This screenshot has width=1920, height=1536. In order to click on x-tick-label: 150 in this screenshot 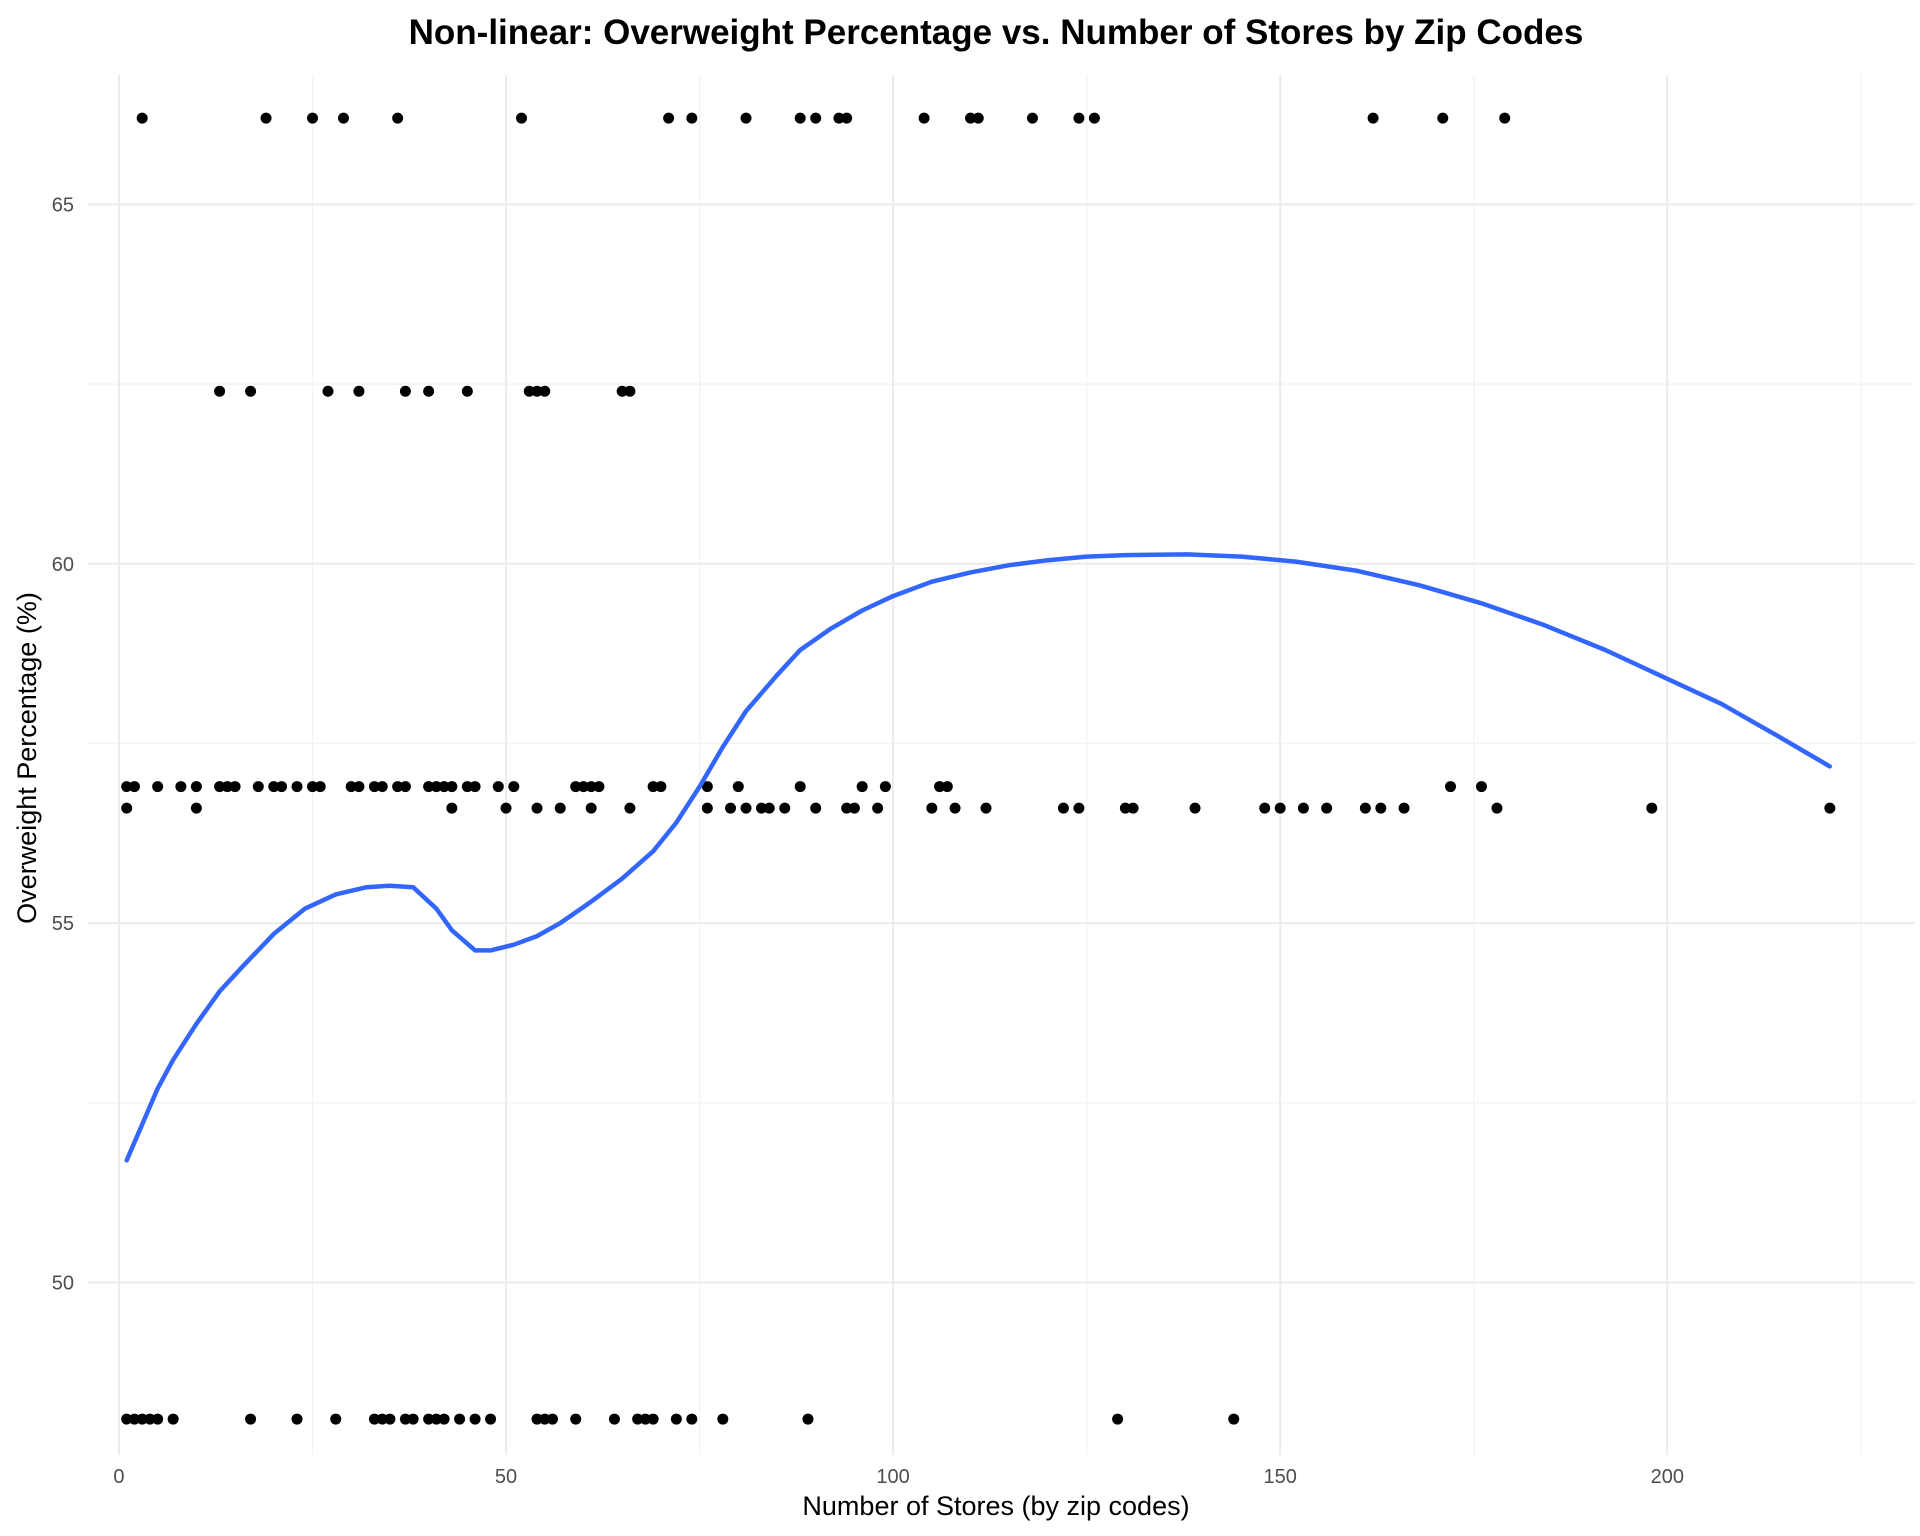, I will do `click(1280, 1477)`.